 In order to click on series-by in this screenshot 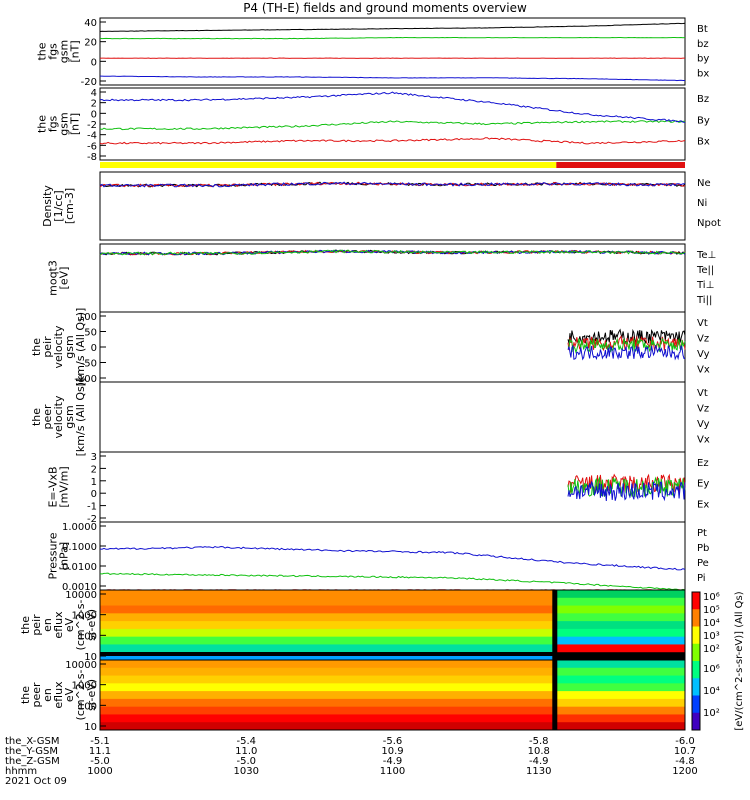, I will do `click(392, 38)`.